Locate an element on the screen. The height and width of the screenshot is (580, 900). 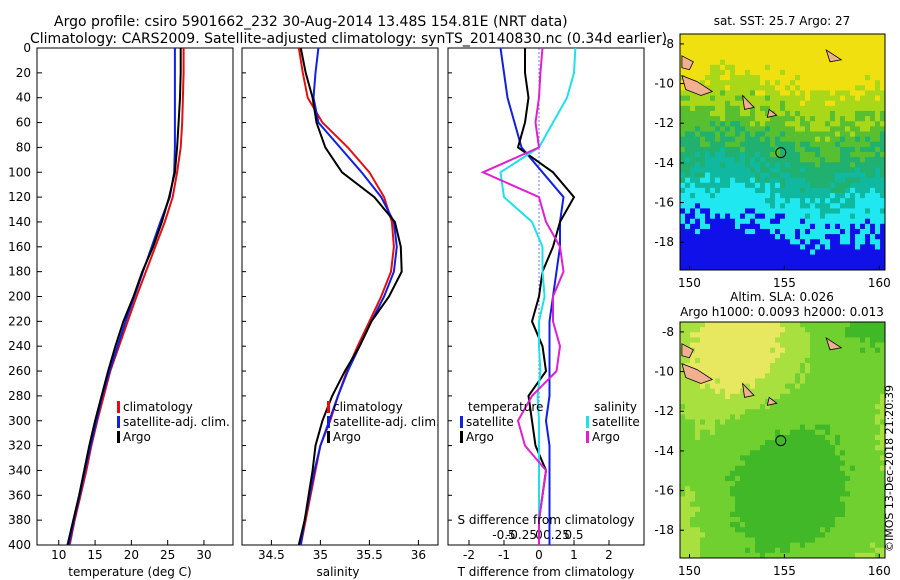
map-y-tick-label: -18 is located at coordinates (664, 530).